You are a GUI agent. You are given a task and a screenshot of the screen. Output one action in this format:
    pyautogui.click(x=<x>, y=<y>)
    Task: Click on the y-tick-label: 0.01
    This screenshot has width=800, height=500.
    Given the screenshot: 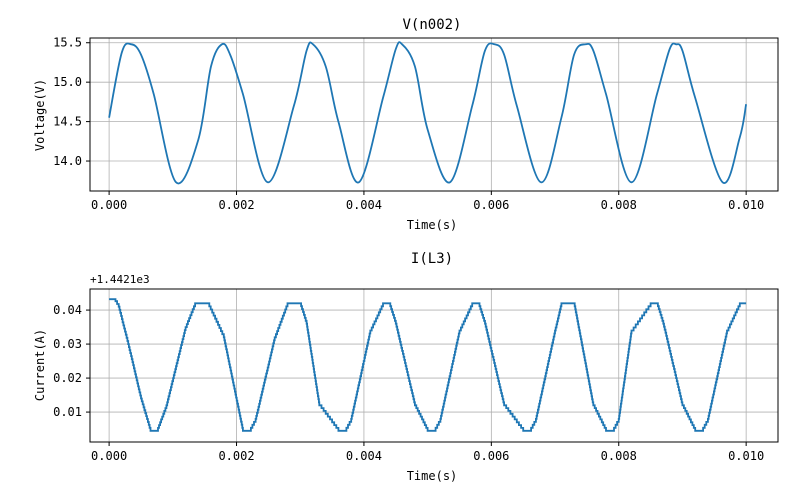 What is the action you would take?
    pyautogui.click(x=67, y=412)
    